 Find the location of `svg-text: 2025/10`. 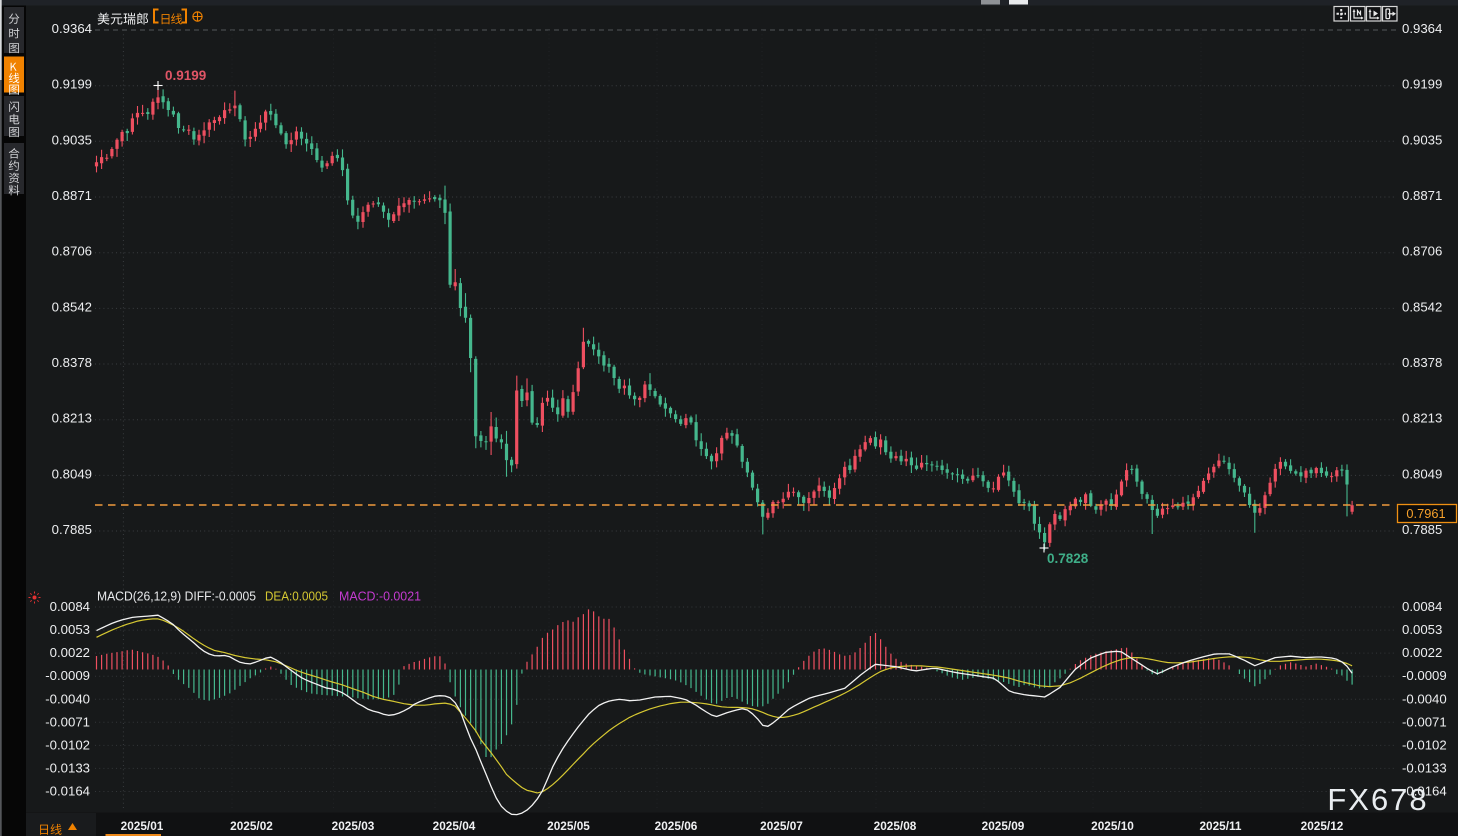

svg-text: 2025/10 is located at coordinates (1112, 826).